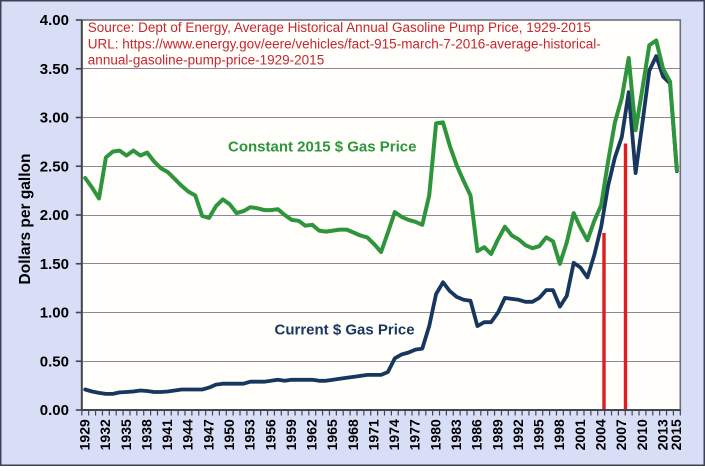 The width and height of the screenshot is (705, 471). Describe the element at coordinates (270, 434) in the screenshot. I see `svg-text: 1956` at that location.